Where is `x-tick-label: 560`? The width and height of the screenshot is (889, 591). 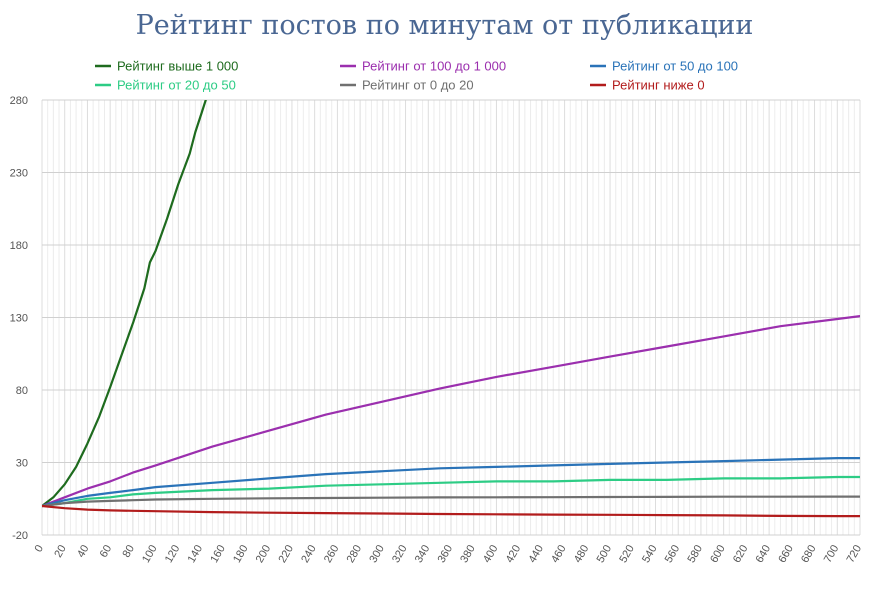 x-tick-label: 560 is located at coordinates (673, 554).